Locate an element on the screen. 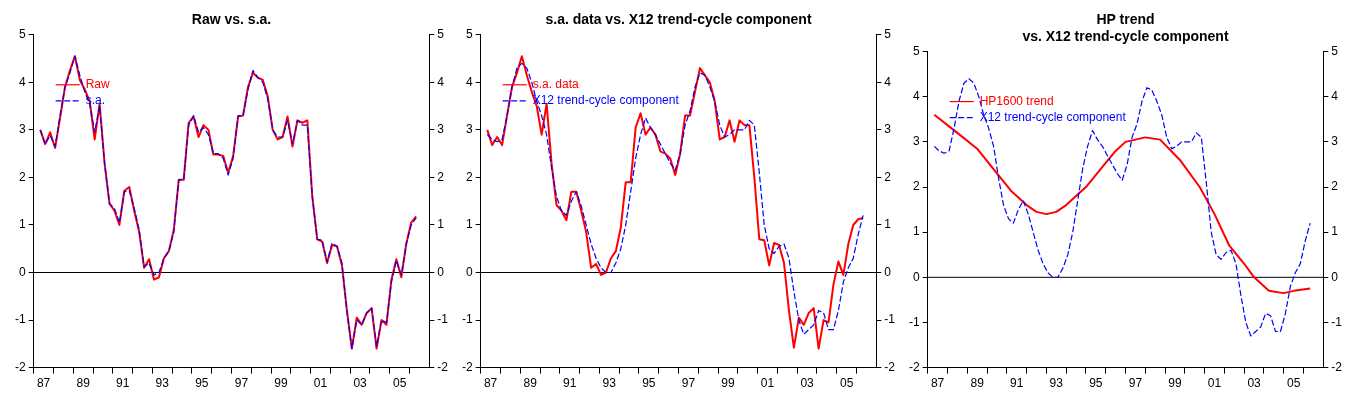 The height and width of the screenshot is (404, 1358). legend-label: X12 trend-cycle component is located at coordinates (1053, 116).